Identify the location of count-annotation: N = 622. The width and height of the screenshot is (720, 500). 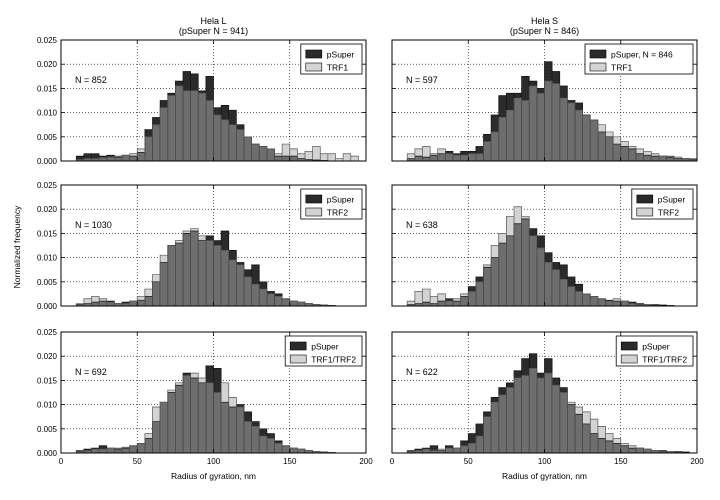
(422, 372).